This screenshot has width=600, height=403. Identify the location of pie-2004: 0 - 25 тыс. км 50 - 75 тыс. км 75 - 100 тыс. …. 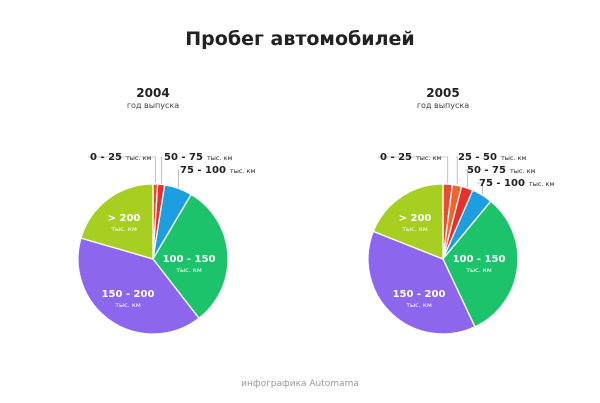
(166, 243).